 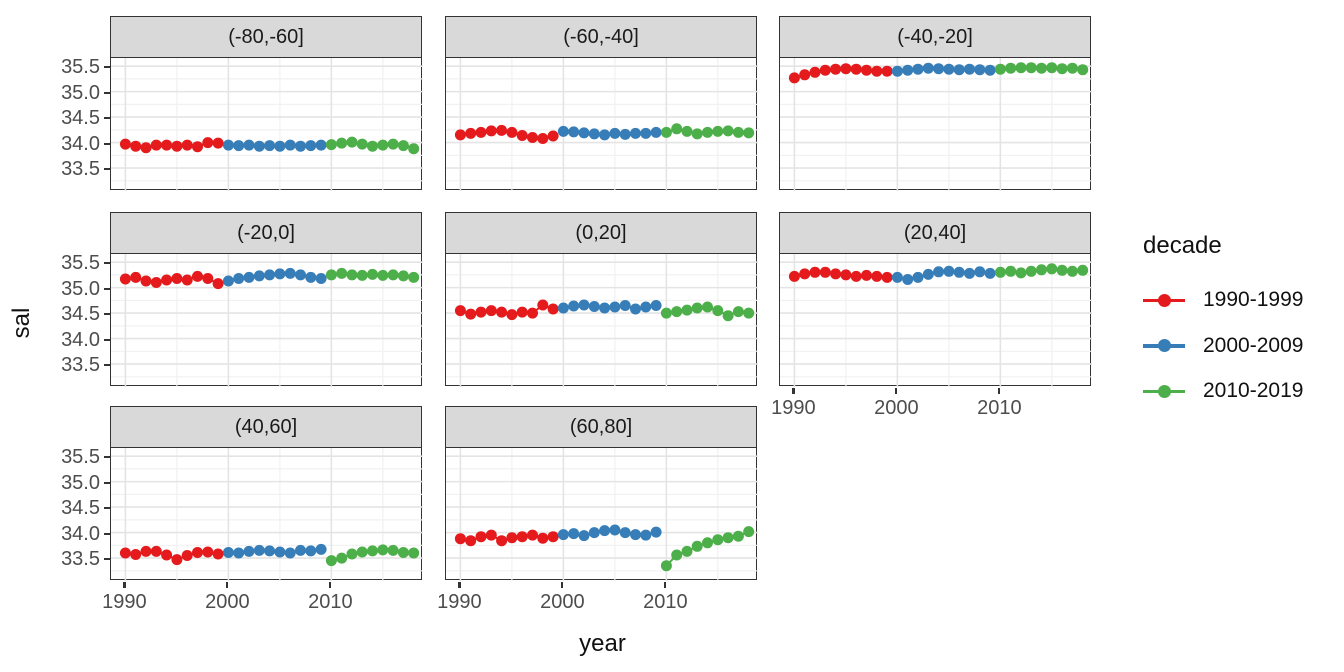 I want to click on legend-label: 1990-1999, so click(x=1253, y=299).